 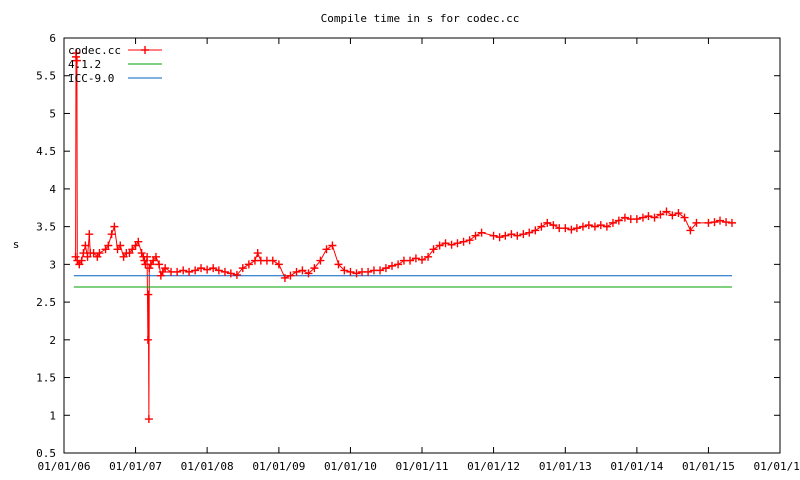 I want to click on x-tick-label: 01/01/07, so click(x=135, y=466).